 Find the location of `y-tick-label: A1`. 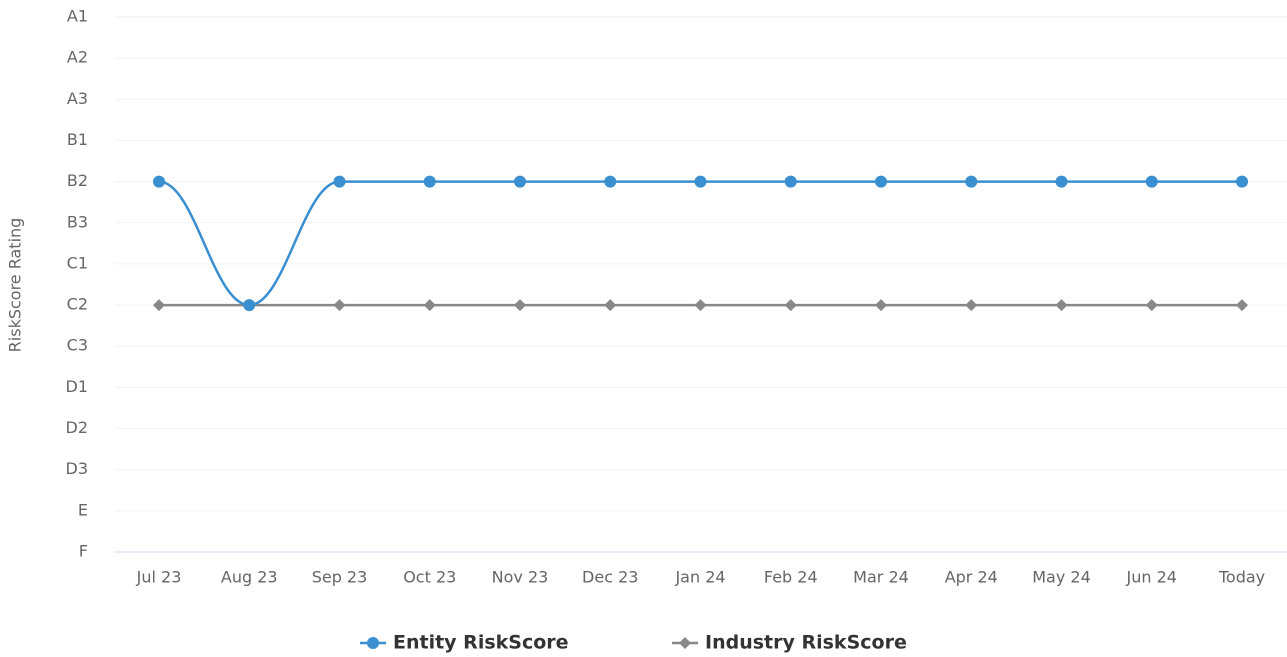

y-tick-label: A1 is located at coordinates (77, 16).